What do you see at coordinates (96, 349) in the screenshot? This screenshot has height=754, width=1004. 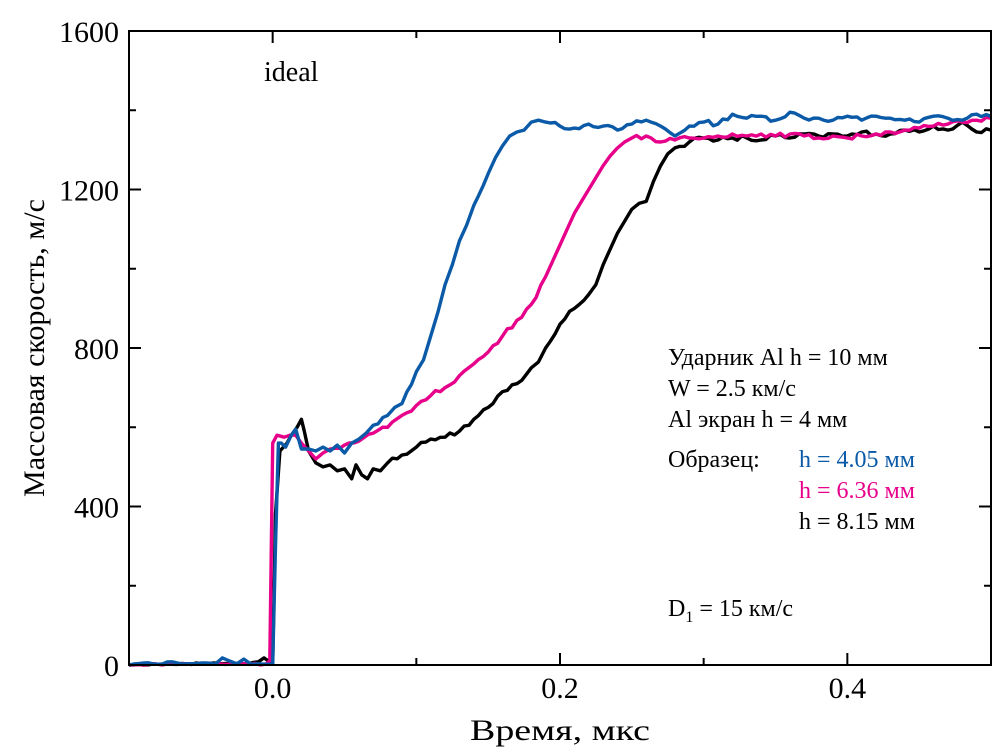 I see `y-tick-label: 800` at bounding box center [96, 349].